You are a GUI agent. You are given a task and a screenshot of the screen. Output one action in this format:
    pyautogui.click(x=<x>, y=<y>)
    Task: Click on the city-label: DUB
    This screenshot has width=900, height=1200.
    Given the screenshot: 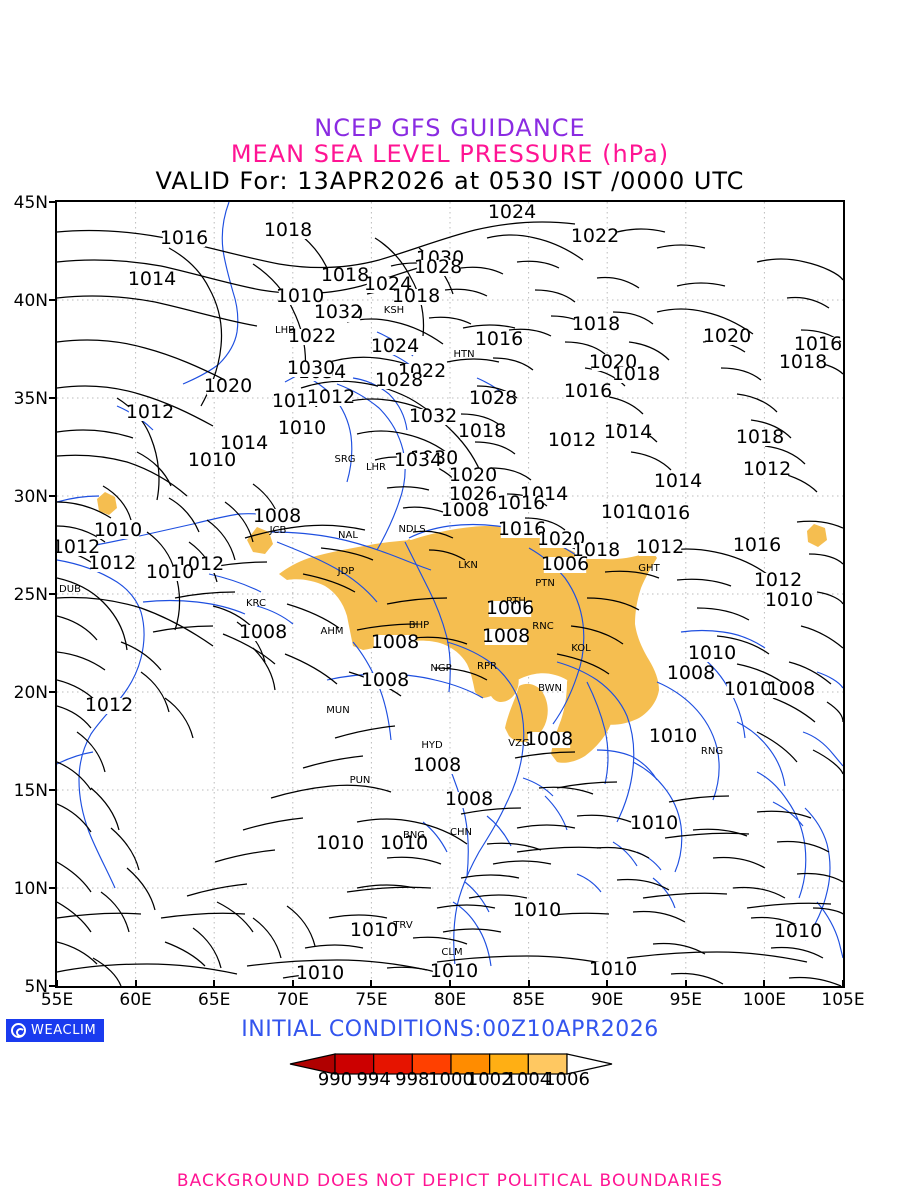 What is the action you would take?
    pyautogui.click(x=70, y=589)
    